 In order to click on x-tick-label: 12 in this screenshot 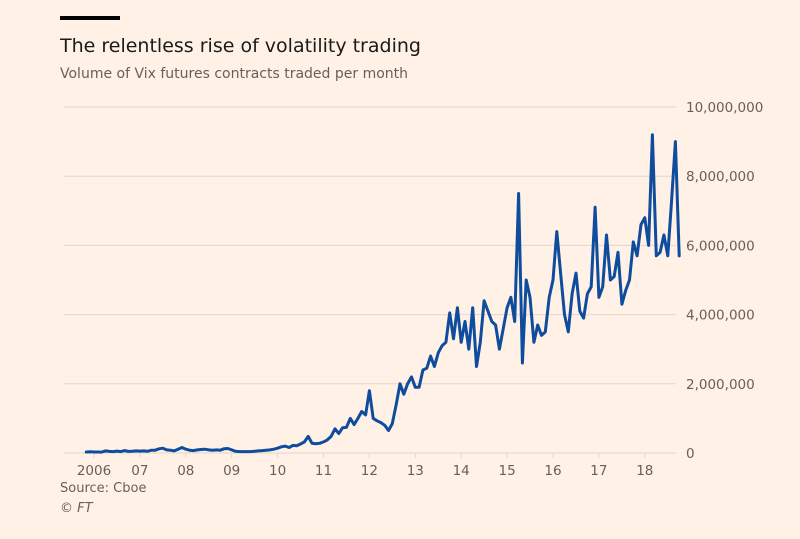, I will do `click(369, 471)`.